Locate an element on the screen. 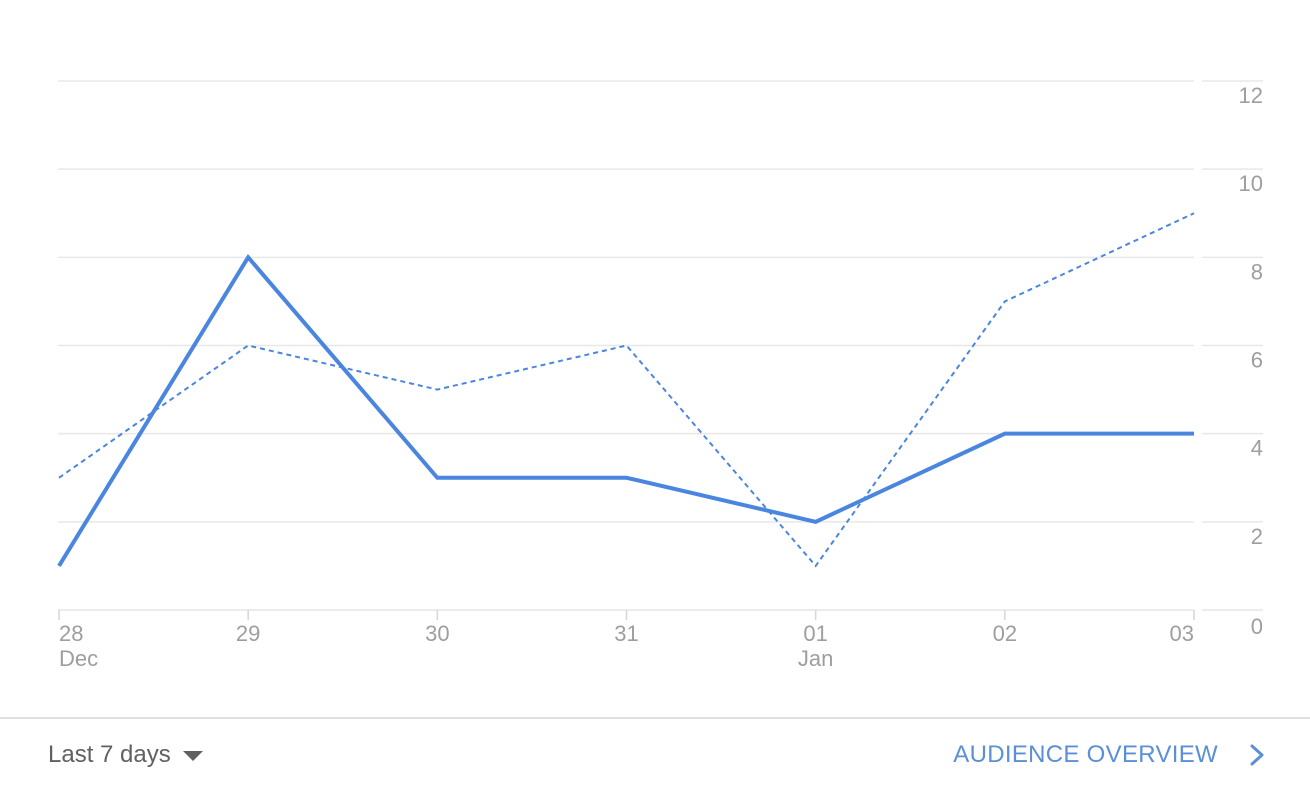  x-tick-sublabel-0: Dec is located at coordinates (78, 658).